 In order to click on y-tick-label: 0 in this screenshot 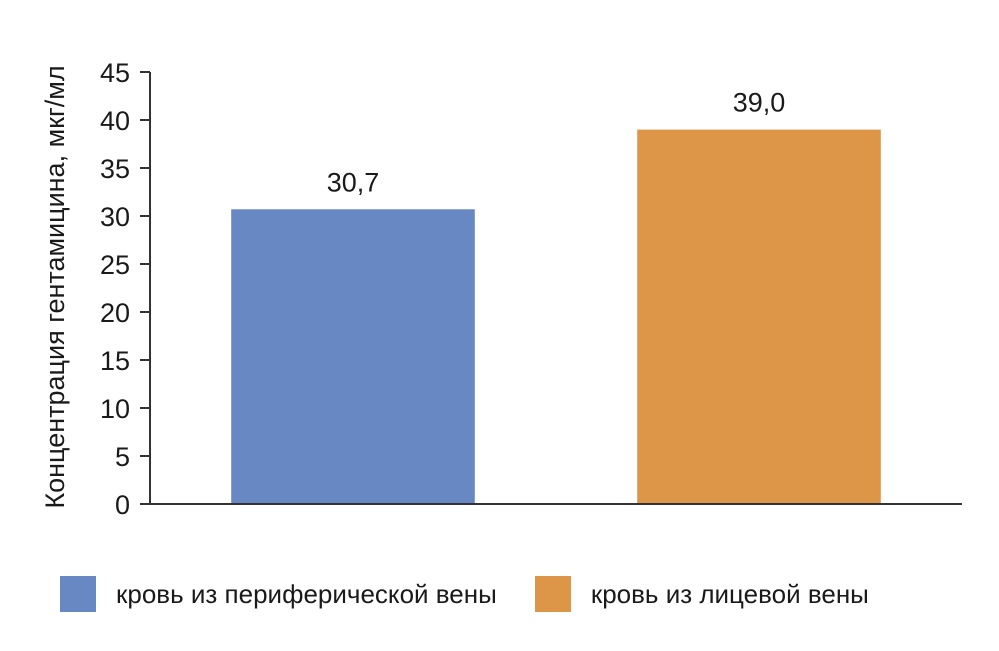, I will do `click(122, 505)`.